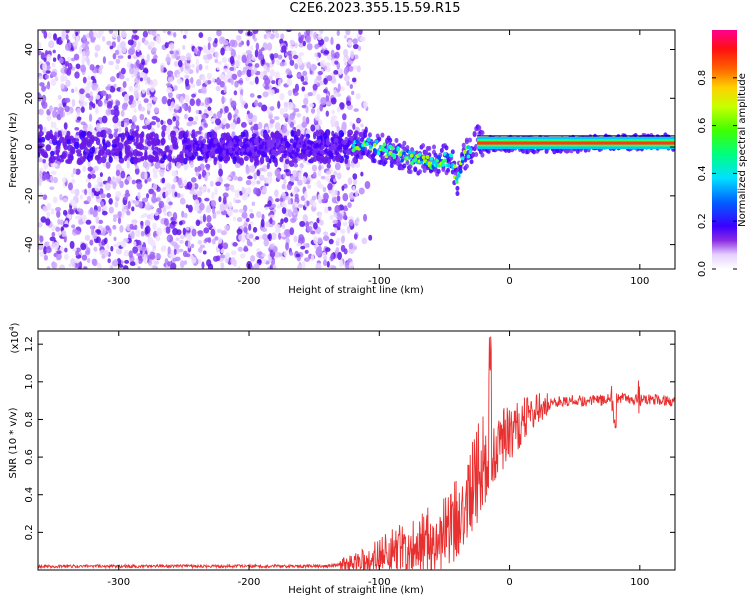 Image resolution: width=750 pixels, height=600 pixels. I want to click on bottom-y-tick-label: 1.2, so click(29, 344).